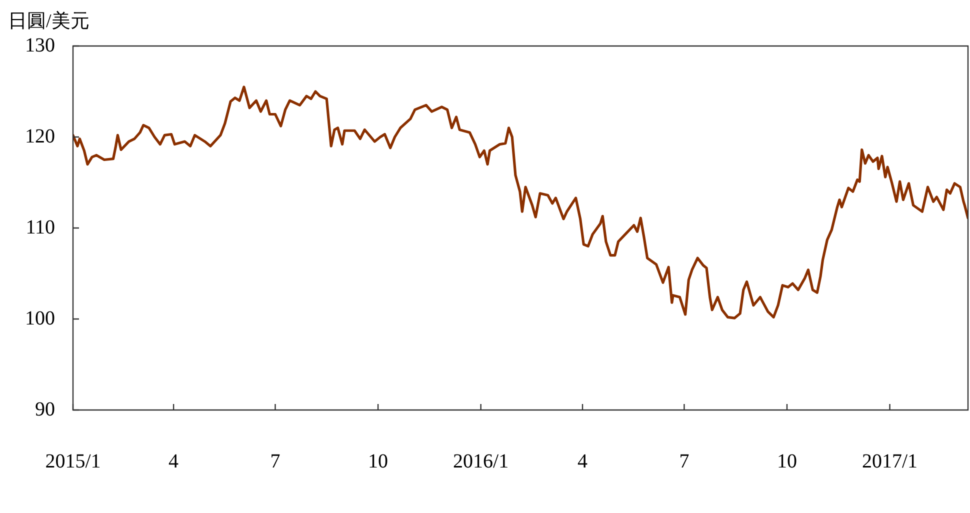  I want to click on y-tick-label: 130, so click(40, 45).